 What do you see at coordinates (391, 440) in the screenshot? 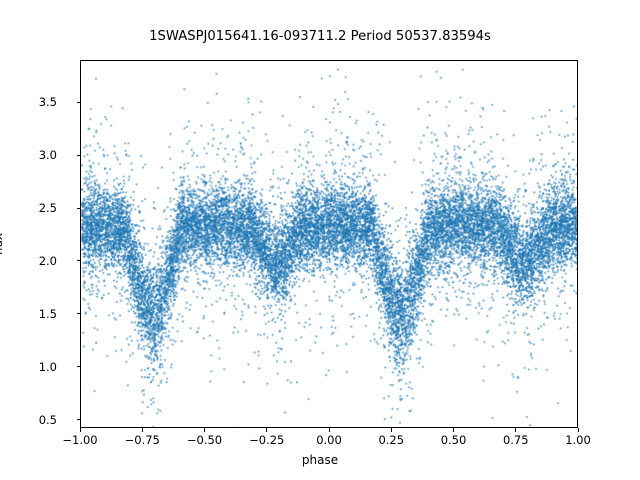
I see `x-tick-label: 0.25` at bounding box center [391, 440].